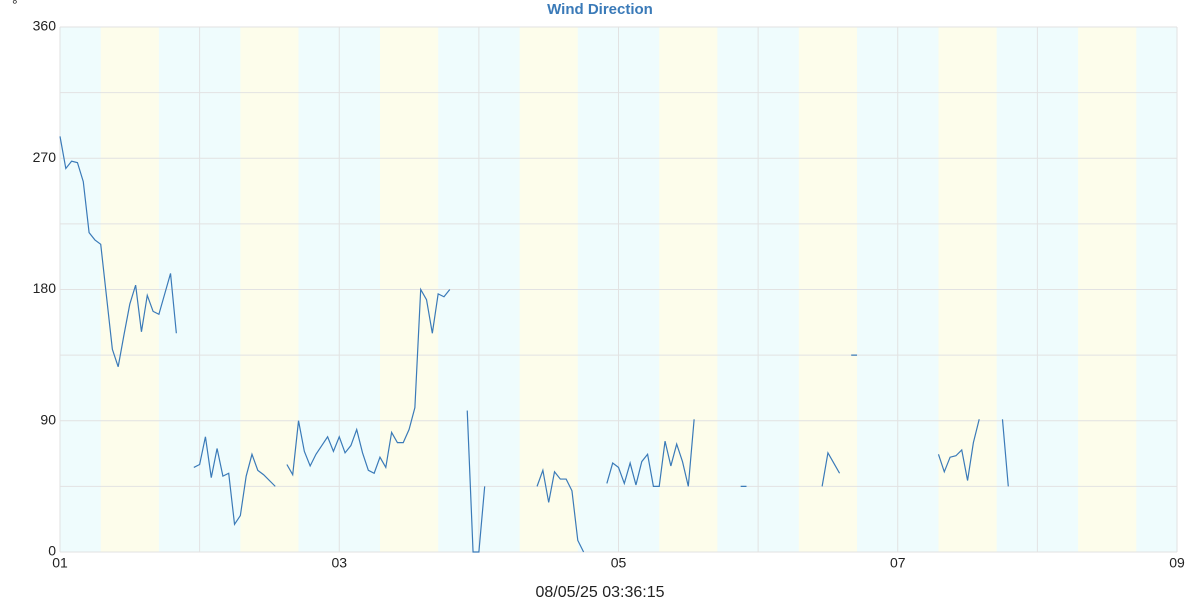 The width and height of the screenshot is (1200, 600). What do you see at coordinates (599, 592) in the screenshot?
I see `footer-timestamp: 08/05/25 03:36:15` at bounding box center [599, 592].